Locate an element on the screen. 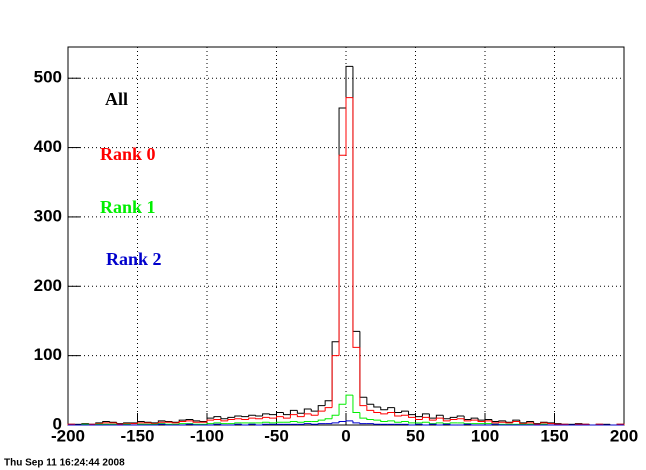 The image size is (646, 470). x-tick-label: 0 is located at coordinates (345, 435).